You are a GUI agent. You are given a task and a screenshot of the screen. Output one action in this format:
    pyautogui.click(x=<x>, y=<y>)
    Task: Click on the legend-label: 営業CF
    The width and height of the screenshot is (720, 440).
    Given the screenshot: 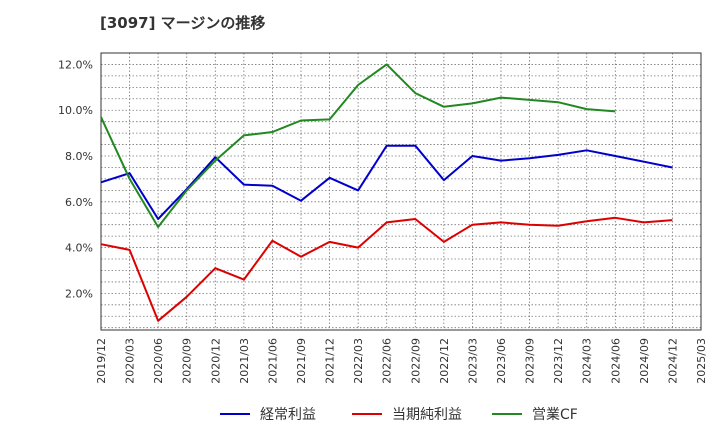 What is the action you would take?
    pyautogui.click(x=555, y=415)
    